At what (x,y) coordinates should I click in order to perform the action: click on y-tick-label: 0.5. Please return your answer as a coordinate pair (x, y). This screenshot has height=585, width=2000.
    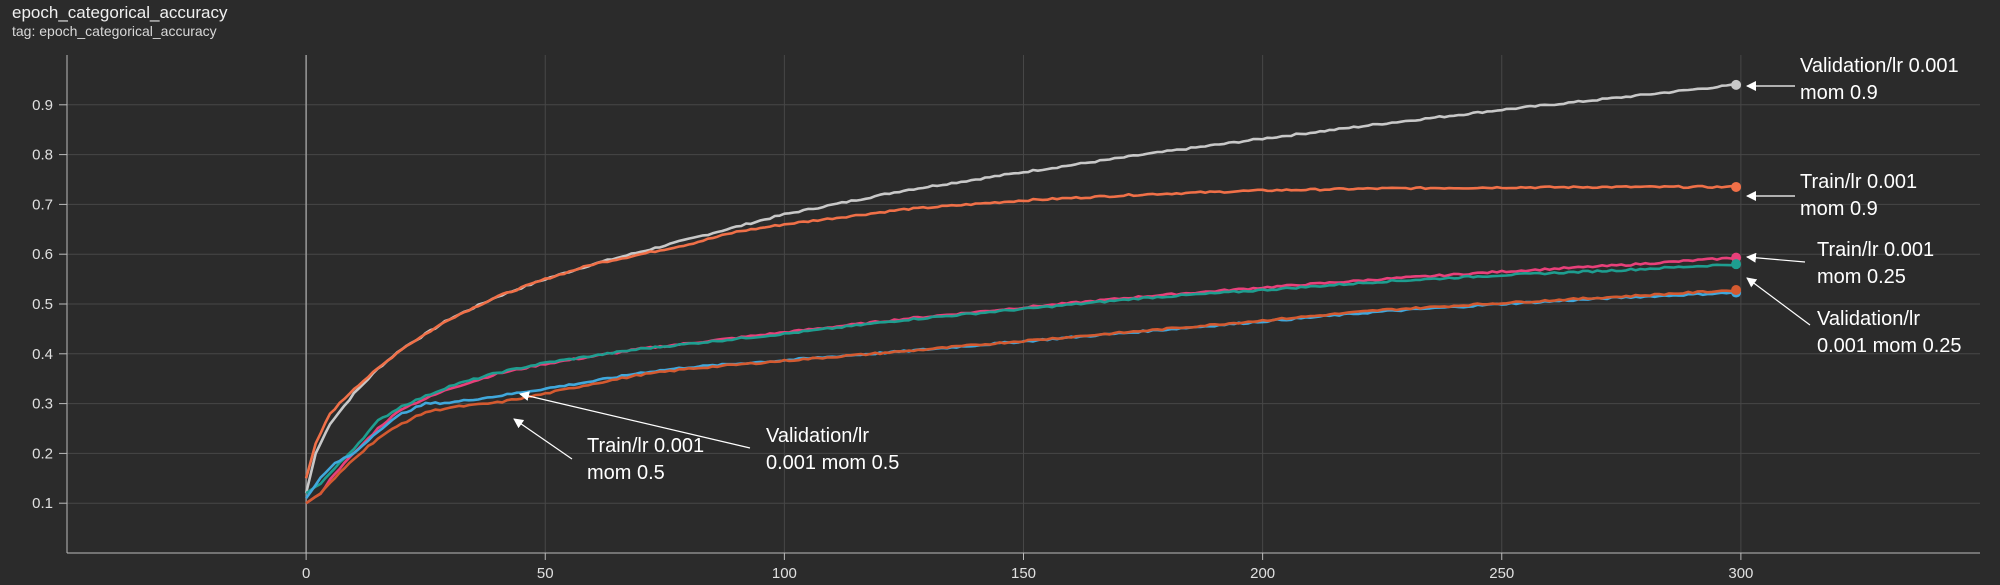
    Looking at the image, I should click on (42, 304).